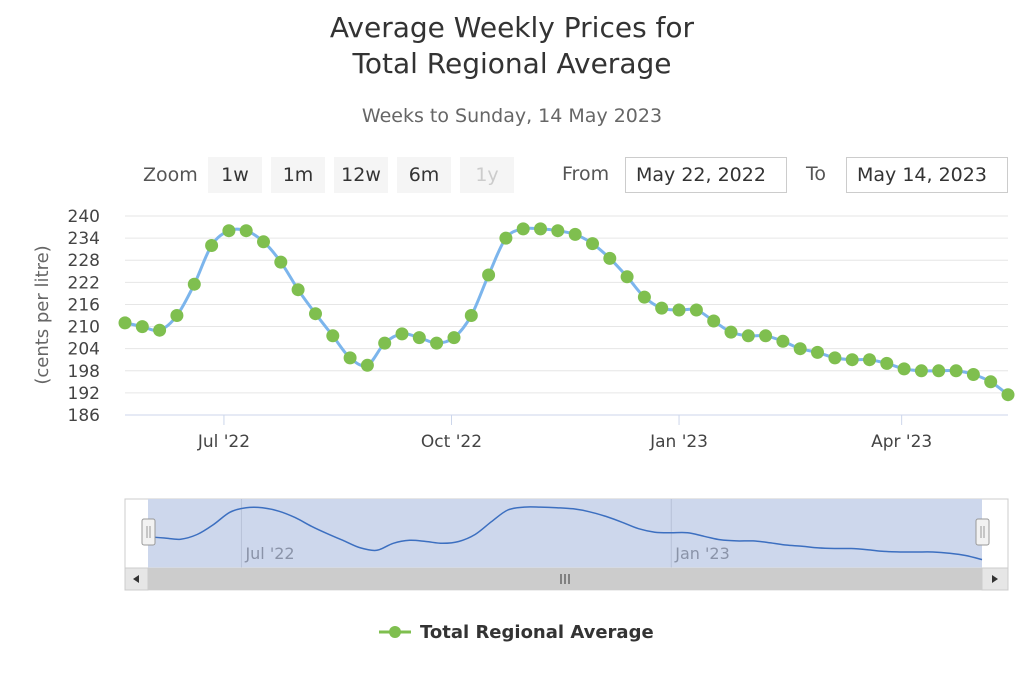 The image size is (1024, 683). What do you see at coordinates (84, 283) in the screenshot?
I see `y-tick-label: 222` at bounding box center [84, 283].